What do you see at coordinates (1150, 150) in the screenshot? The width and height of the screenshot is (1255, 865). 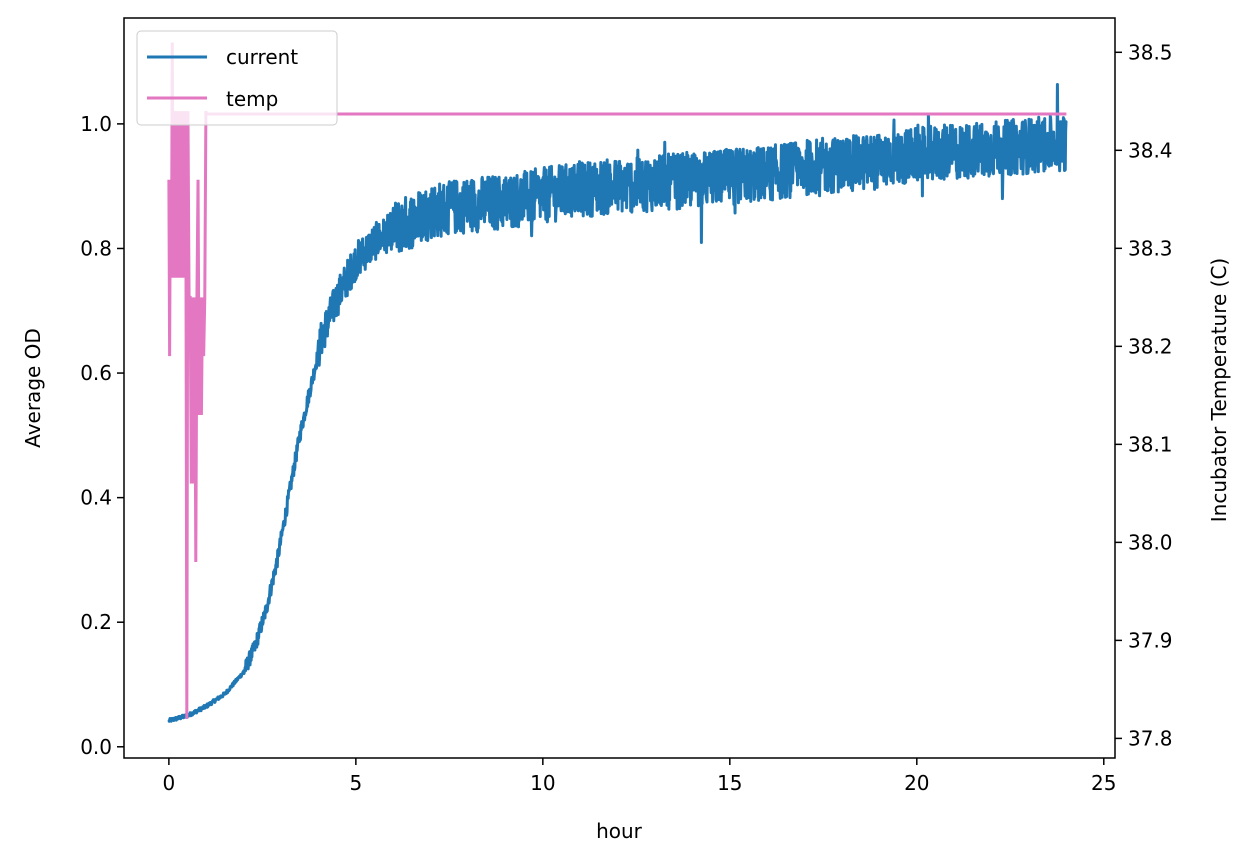 I see `y-right-tick-label: 38.4` at bounding box center [1150, 150].